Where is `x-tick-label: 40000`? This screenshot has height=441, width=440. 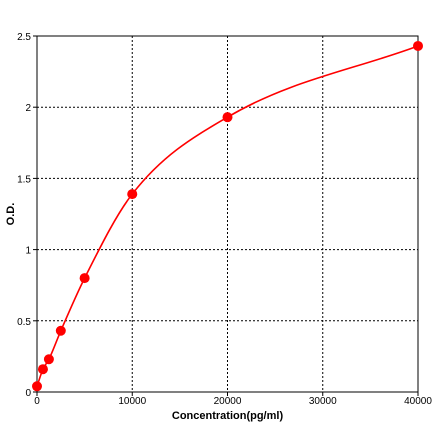
x-tick-label: 40000 is located at coordinates (418, 401).